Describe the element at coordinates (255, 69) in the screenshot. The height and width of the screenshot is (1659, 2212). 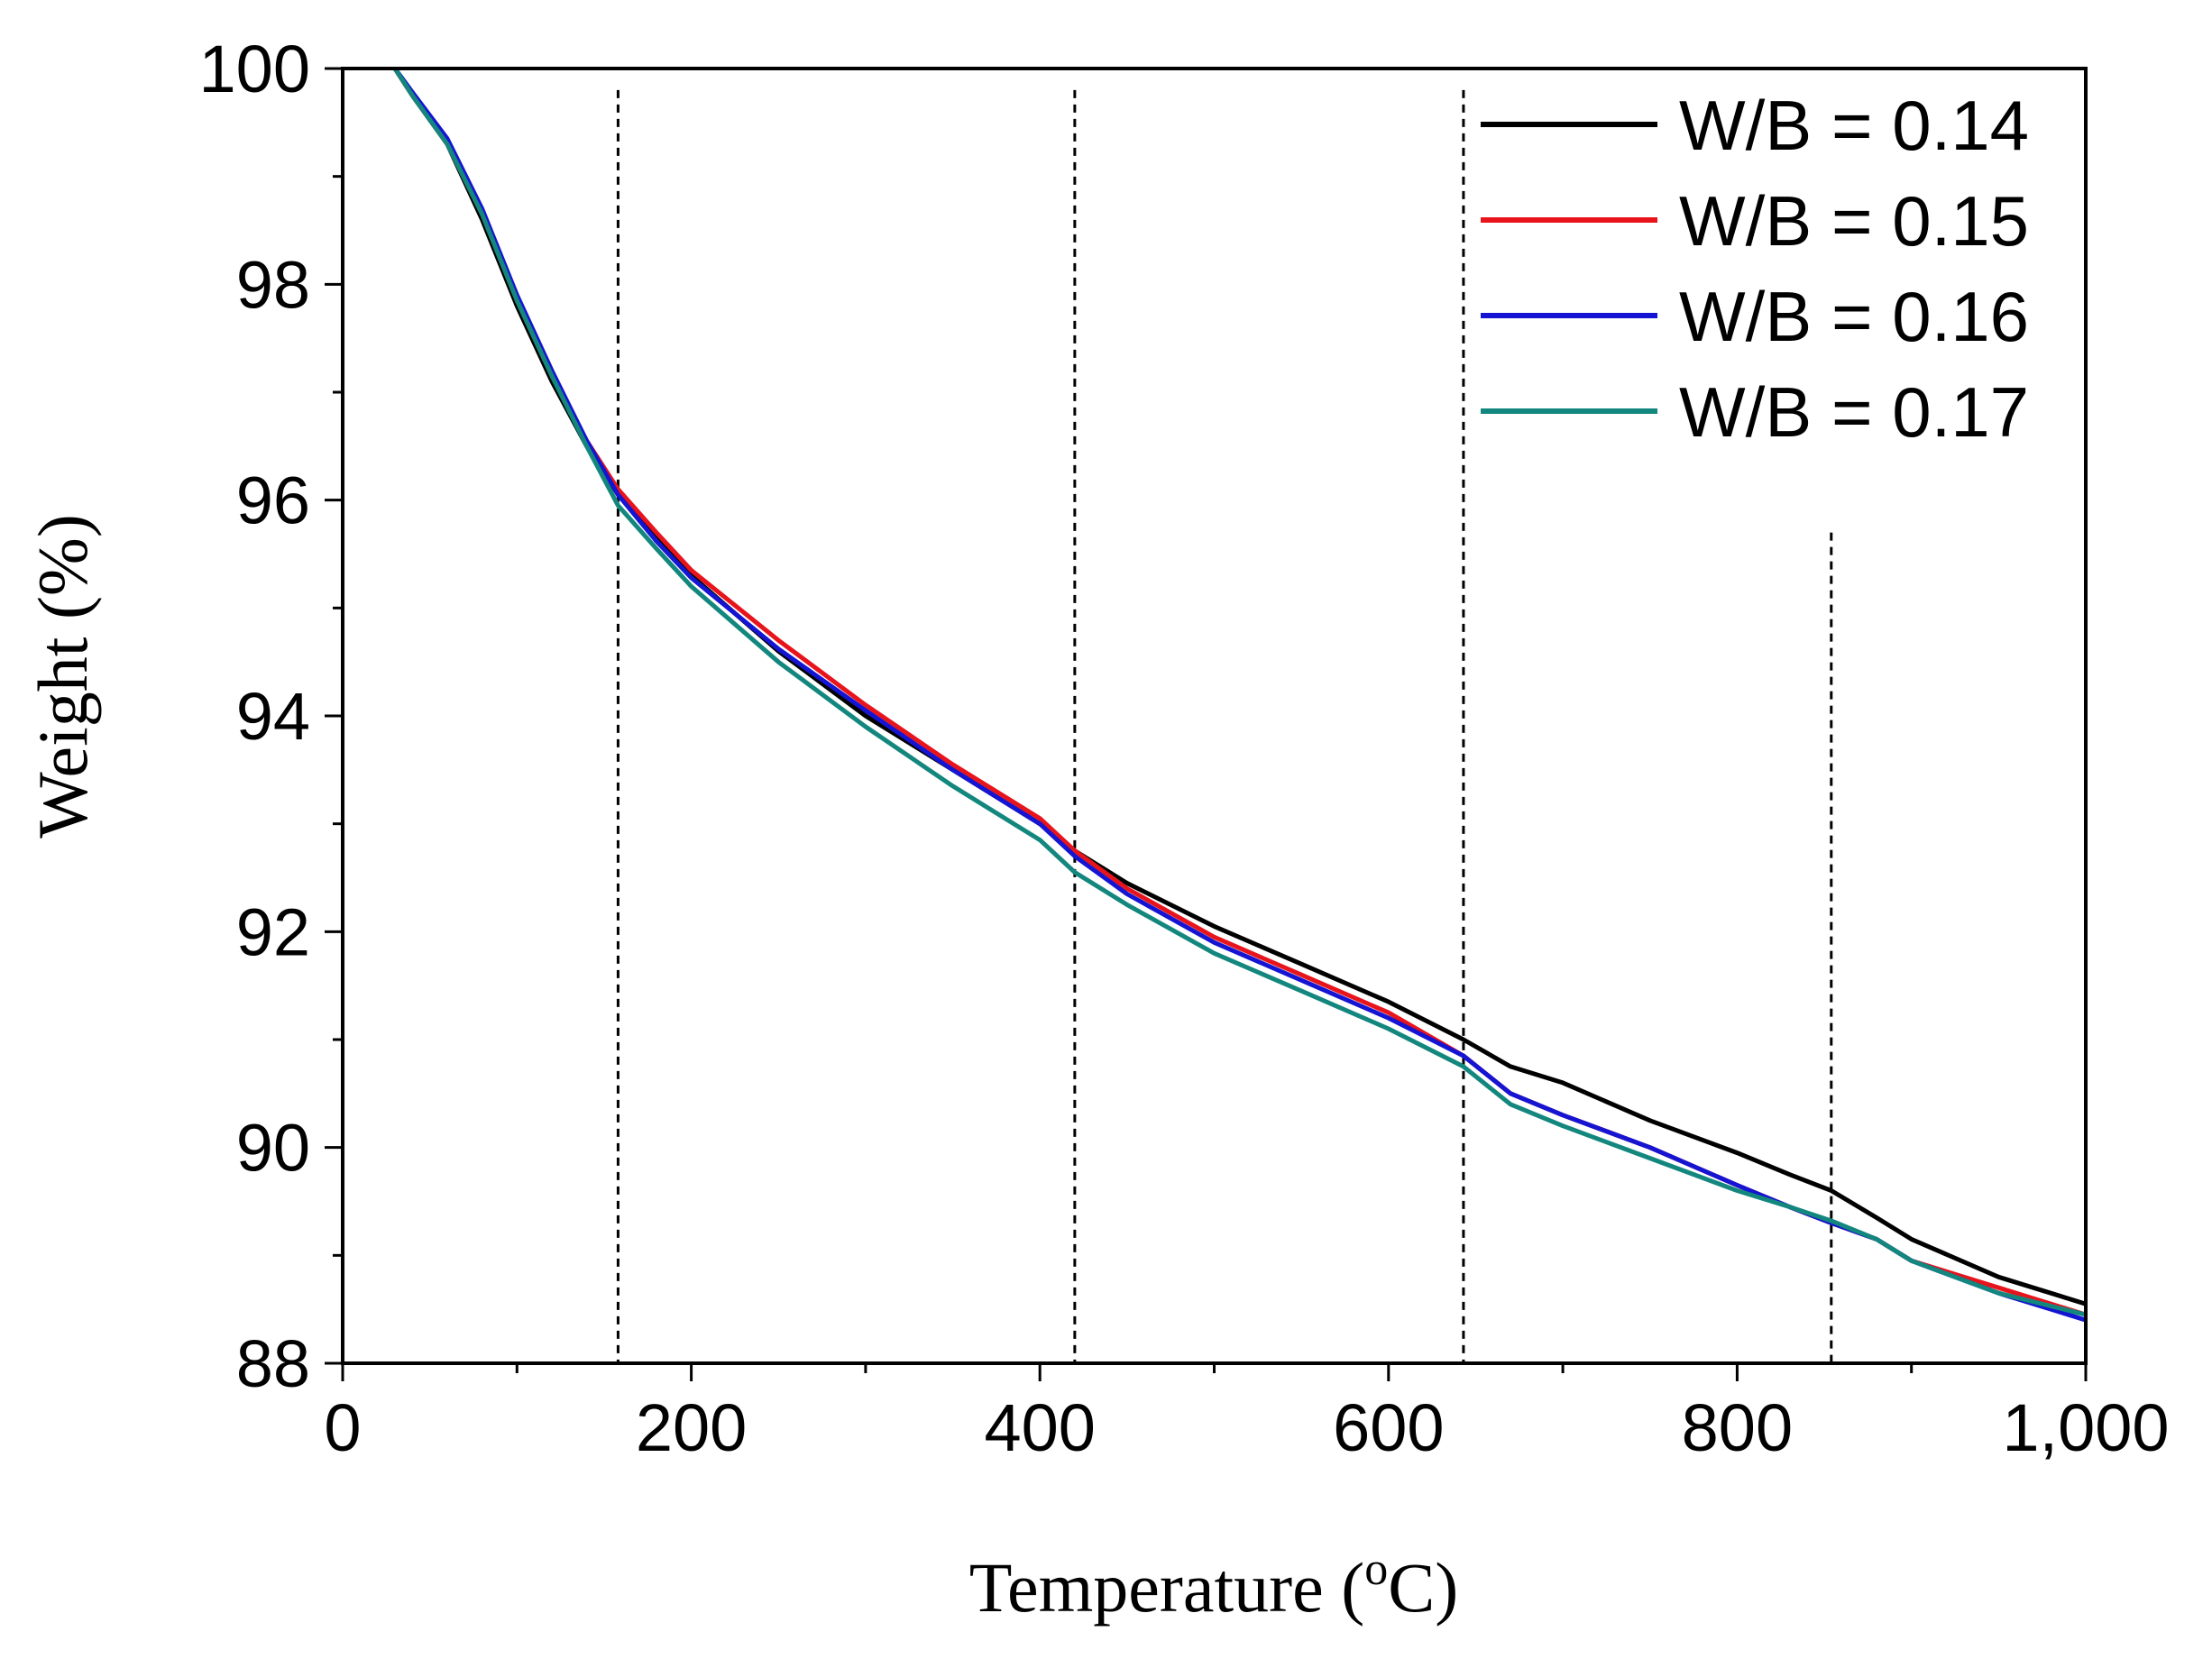
I see `y-tick-label: 100` at that location.